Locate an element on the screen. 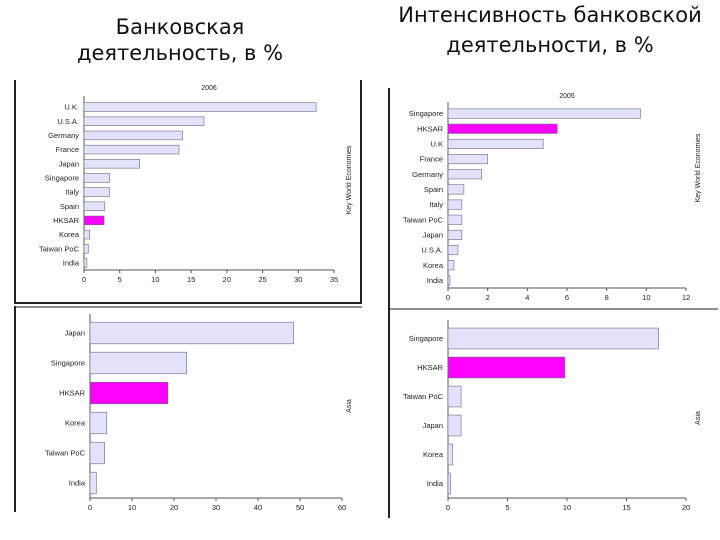 This screenshot has height=540, width=720. chart-title: 2006 is located at coordinates (209, 88).